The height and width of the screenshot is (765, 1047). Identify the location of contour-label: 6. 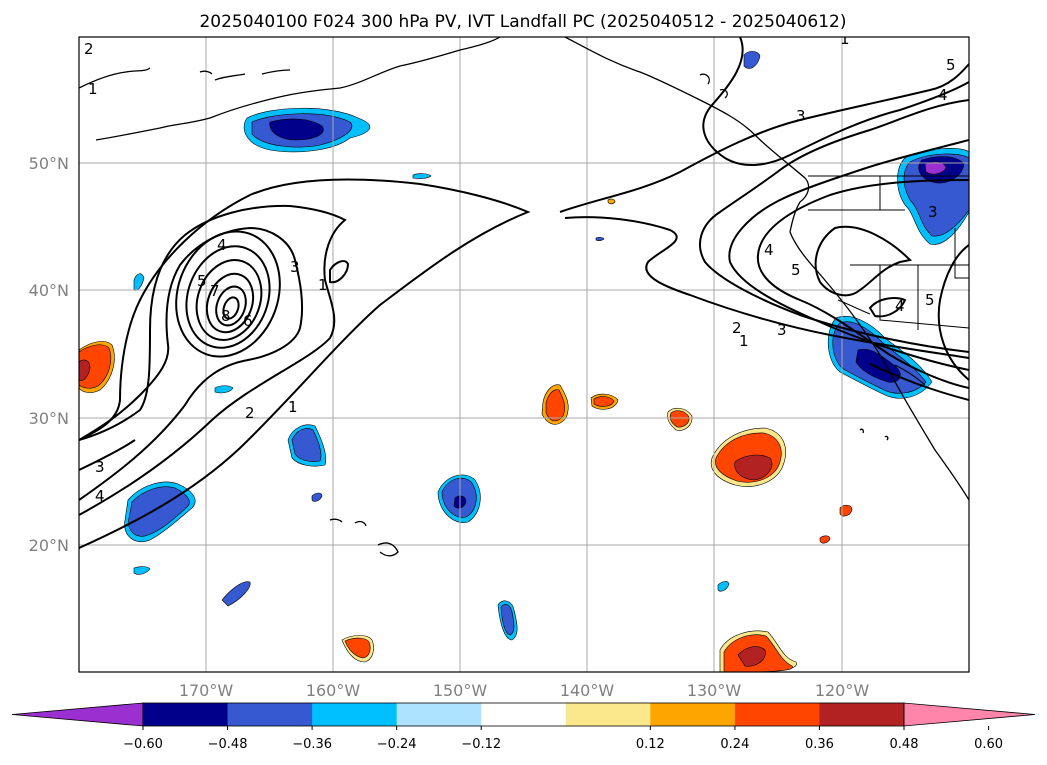
(248, 321).